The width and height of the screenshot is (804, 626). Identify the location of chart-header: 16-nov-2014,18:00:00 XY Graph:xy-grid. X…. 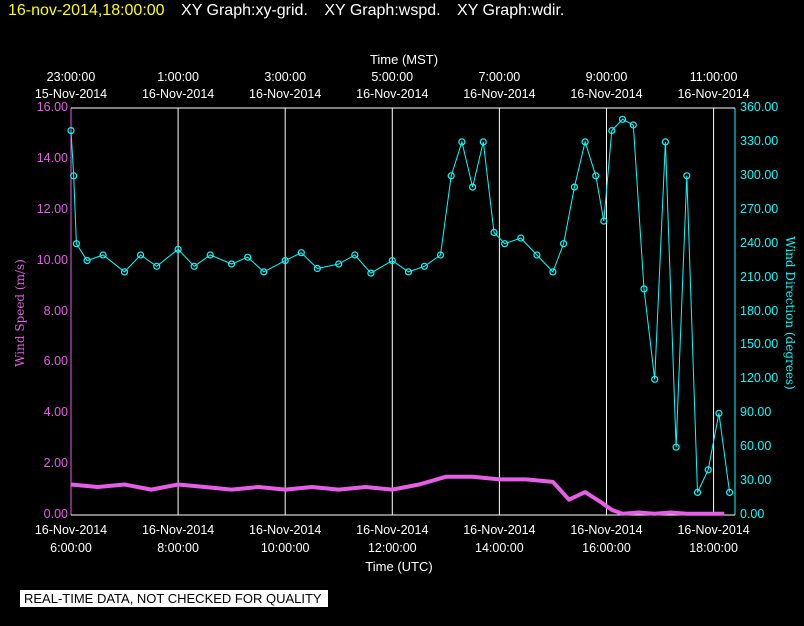
(286, 11).